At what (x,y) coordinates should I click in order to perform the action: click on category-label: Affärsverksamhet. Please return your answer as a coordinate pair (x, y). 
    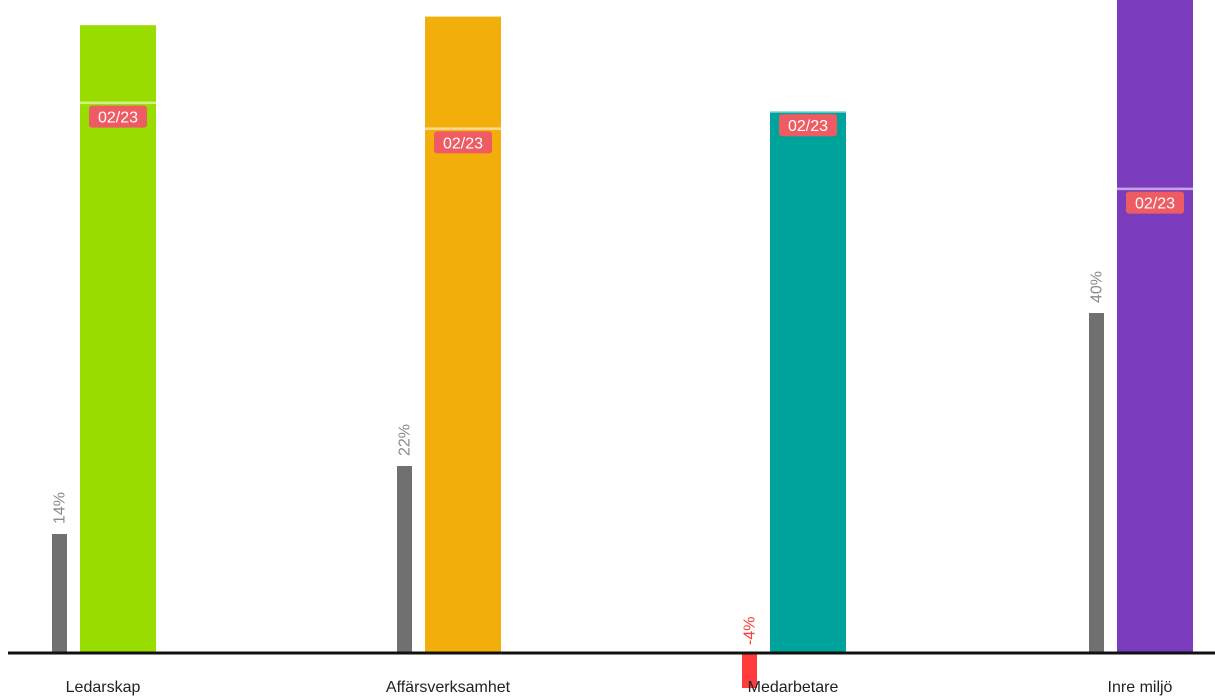
    Looking at the image, I should click on (448, 687).